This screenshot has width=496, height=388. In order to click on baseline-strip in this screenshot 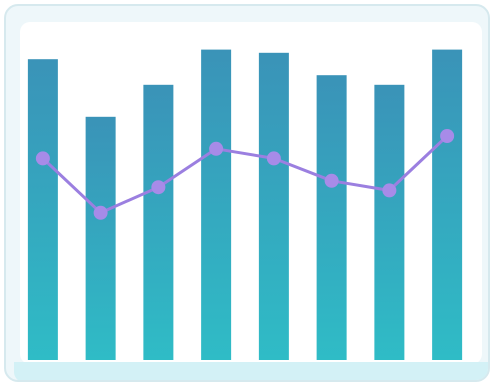, I will do `click(251, 371)`.